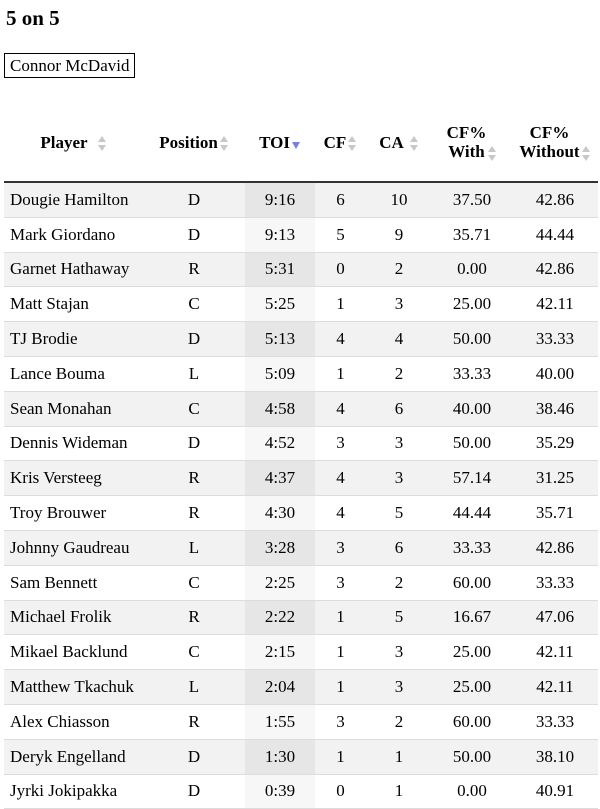 The height and width of the screenshot is (809, 600). I want to click on table-row: Deryk Engelland D 1:30 1 1 50.00 38.10, so click(301, 757).